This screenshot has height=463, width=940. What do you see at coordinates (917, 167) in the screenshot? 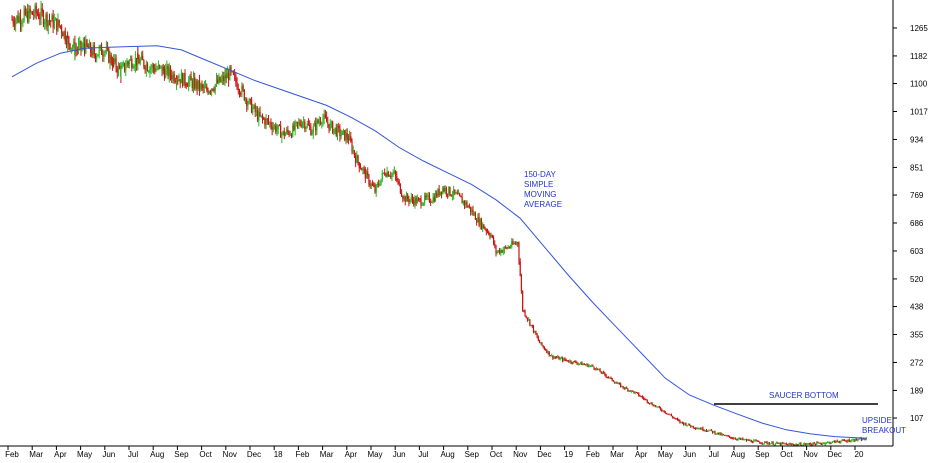
I see `y-tick-label: 851` at bounding box center [917, 167].